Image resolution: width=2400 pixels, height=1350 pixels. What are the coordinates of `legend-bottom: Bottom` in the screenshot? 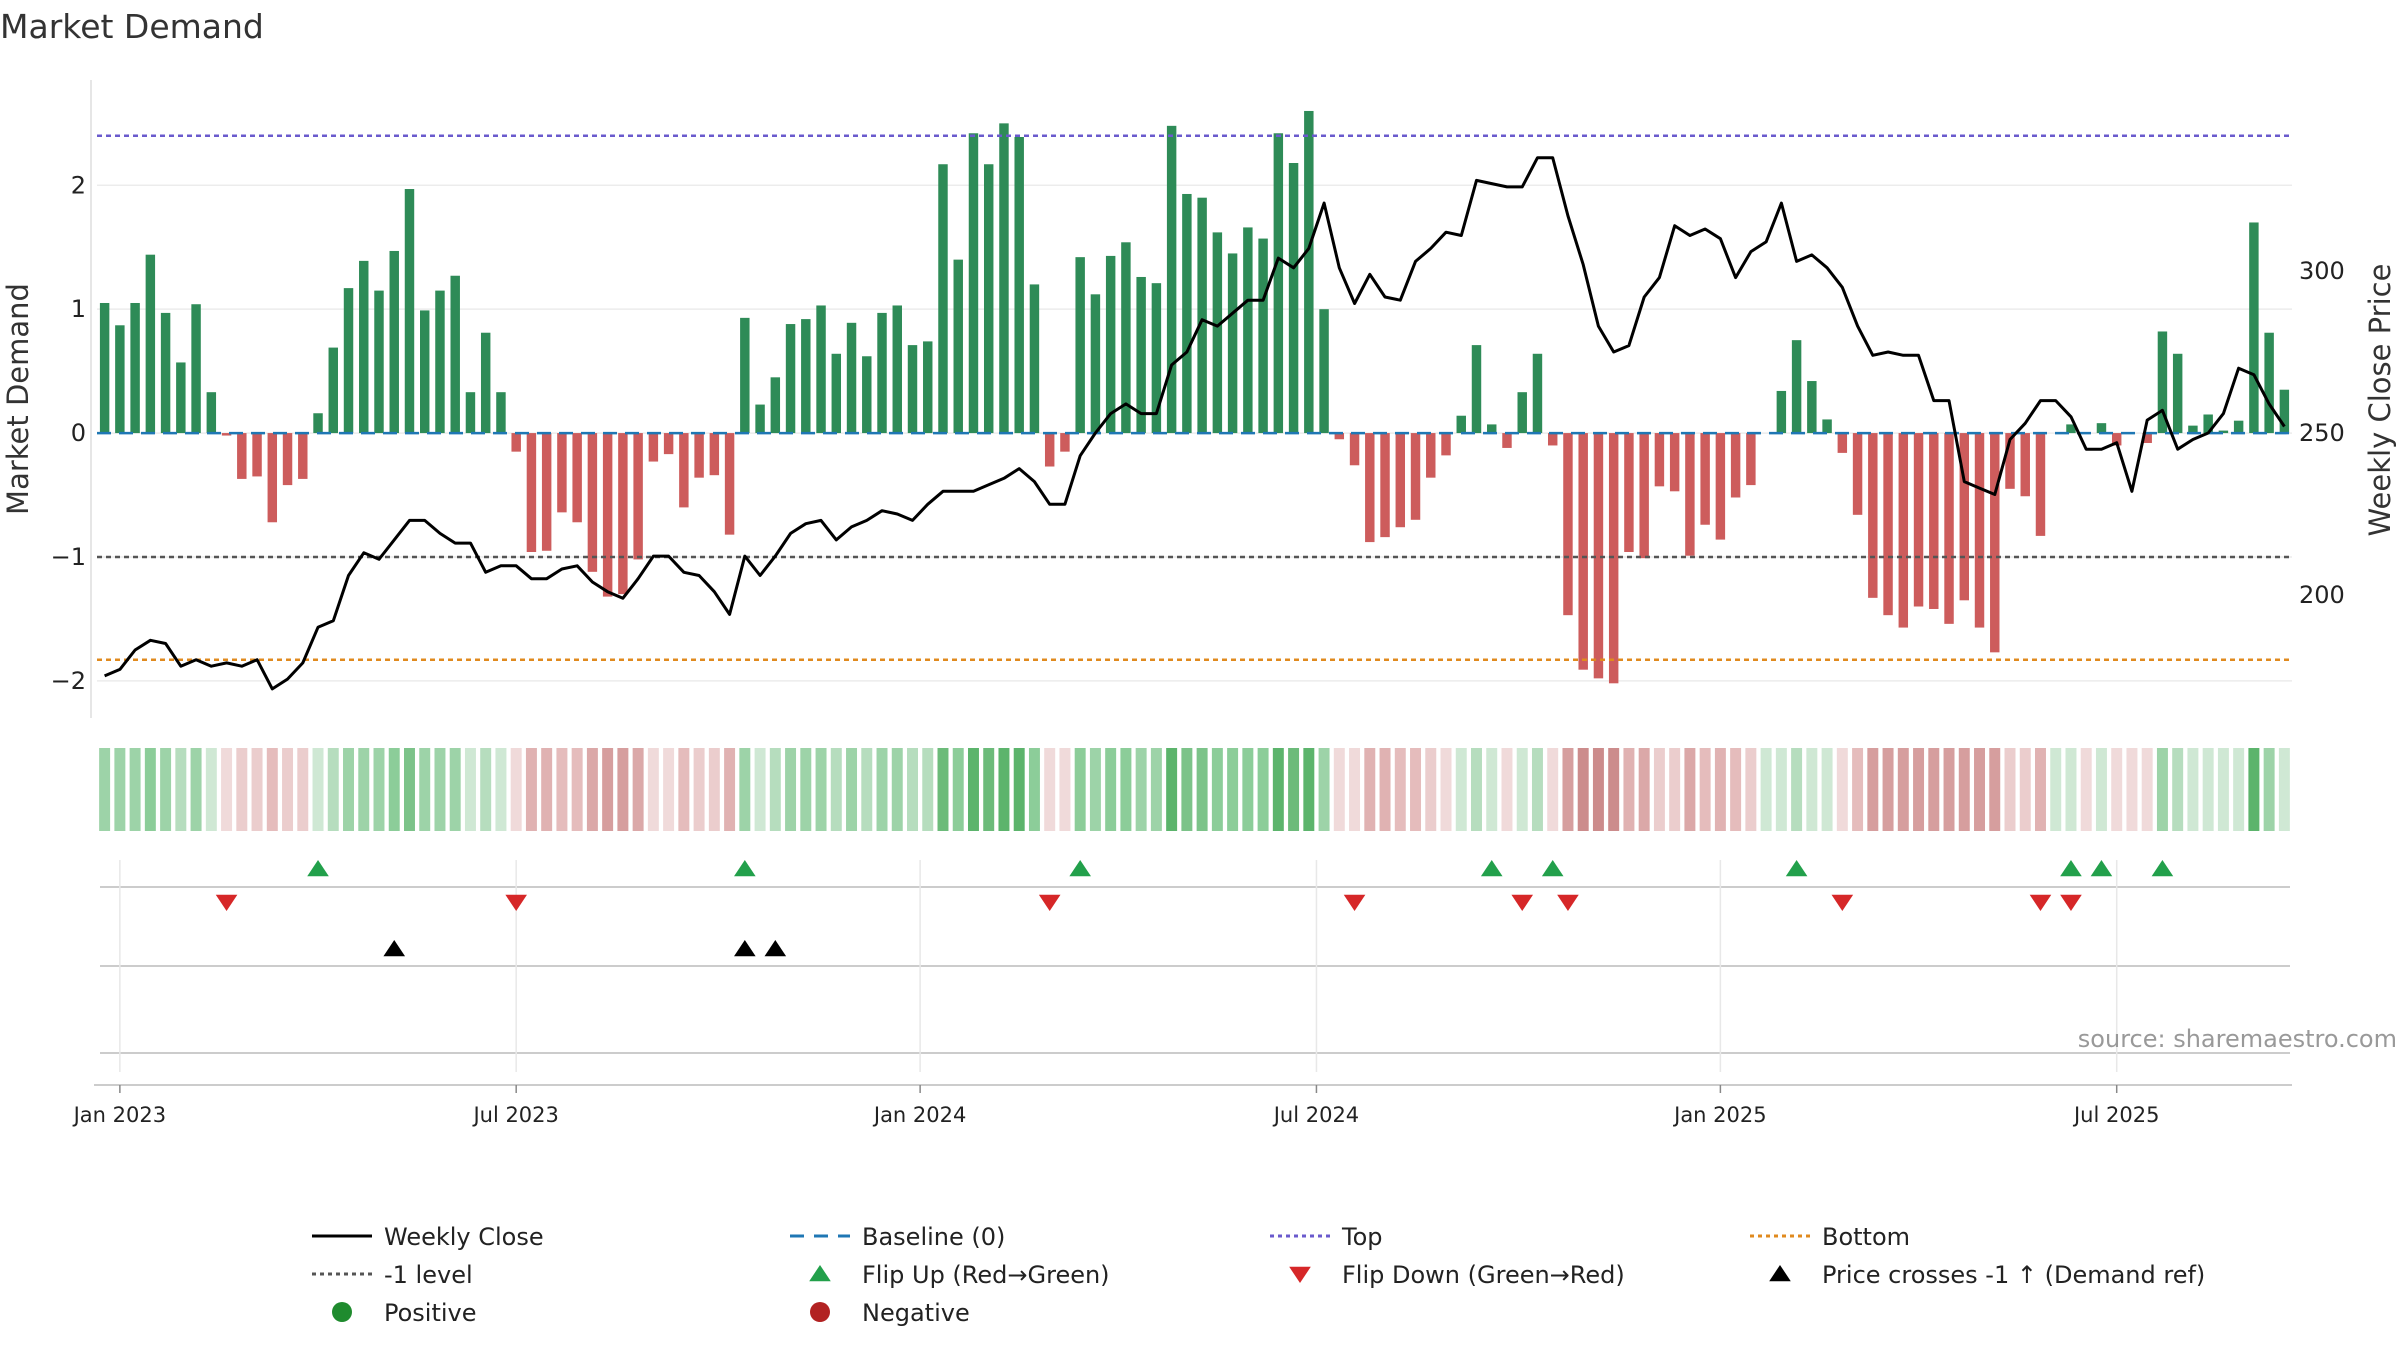 It's located at (1830, 1237).